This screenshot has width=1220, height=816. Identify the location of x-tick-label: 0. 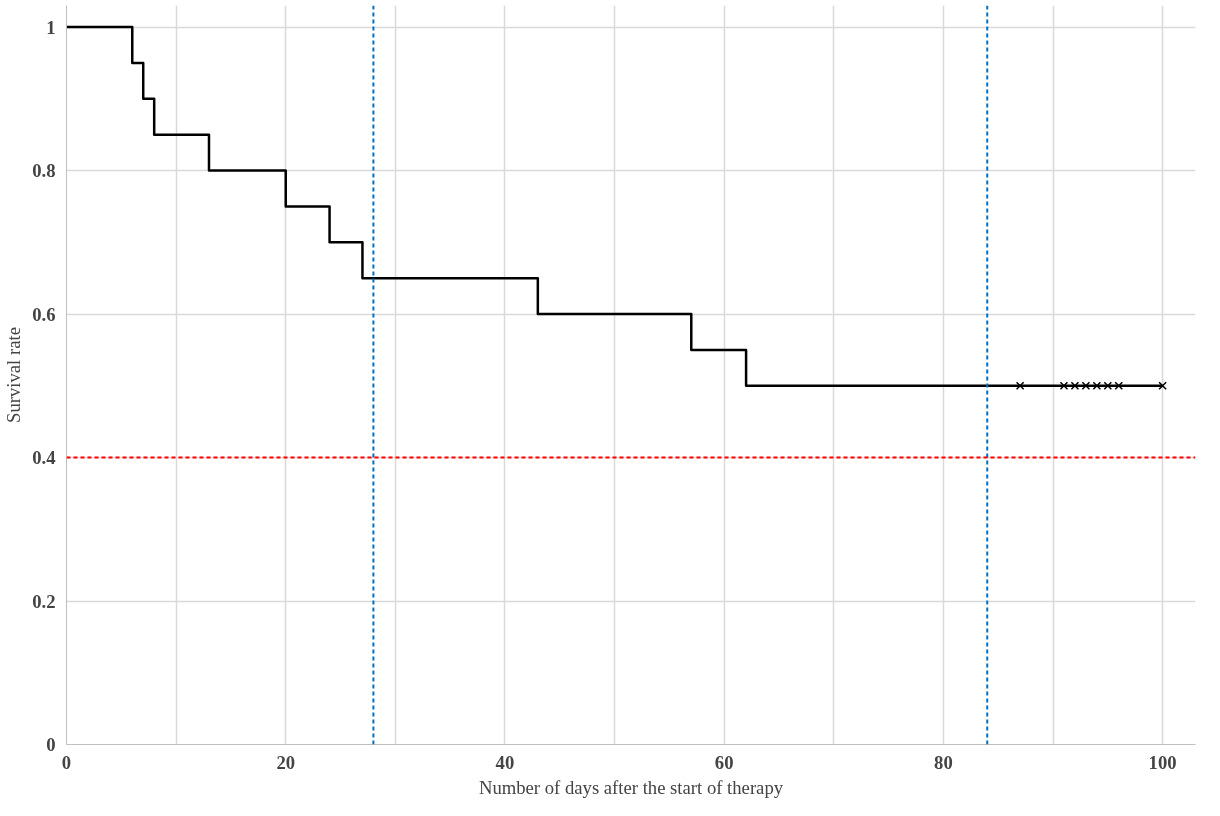
(66, 762).